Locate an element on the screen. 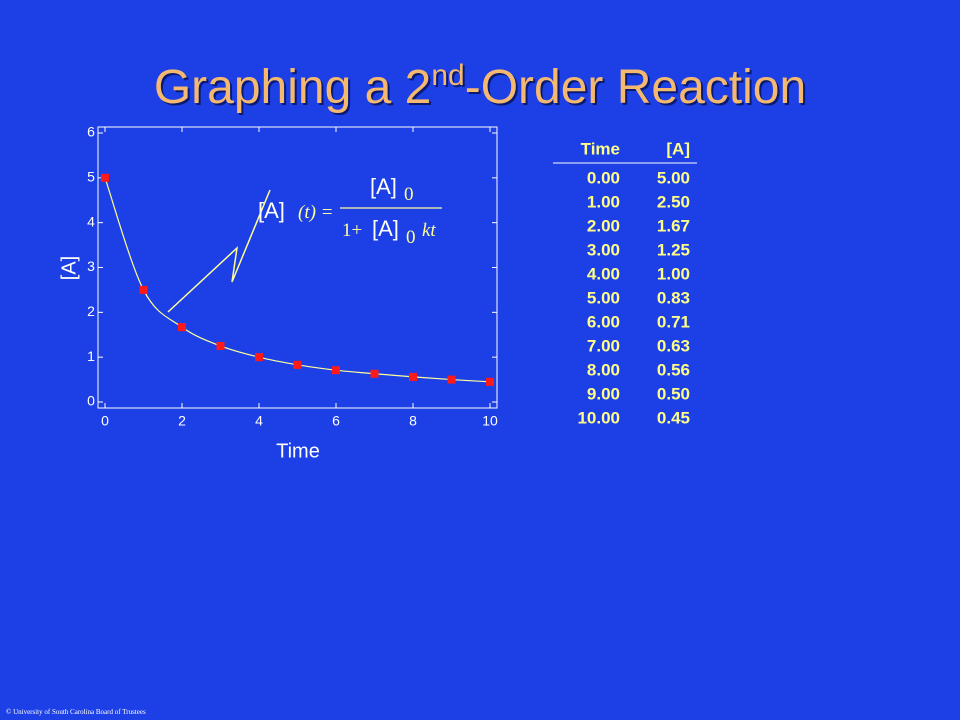 The height and width of the screenshot is (720, 960). table-cell: 0.00 is located at coordinates (603, 177).